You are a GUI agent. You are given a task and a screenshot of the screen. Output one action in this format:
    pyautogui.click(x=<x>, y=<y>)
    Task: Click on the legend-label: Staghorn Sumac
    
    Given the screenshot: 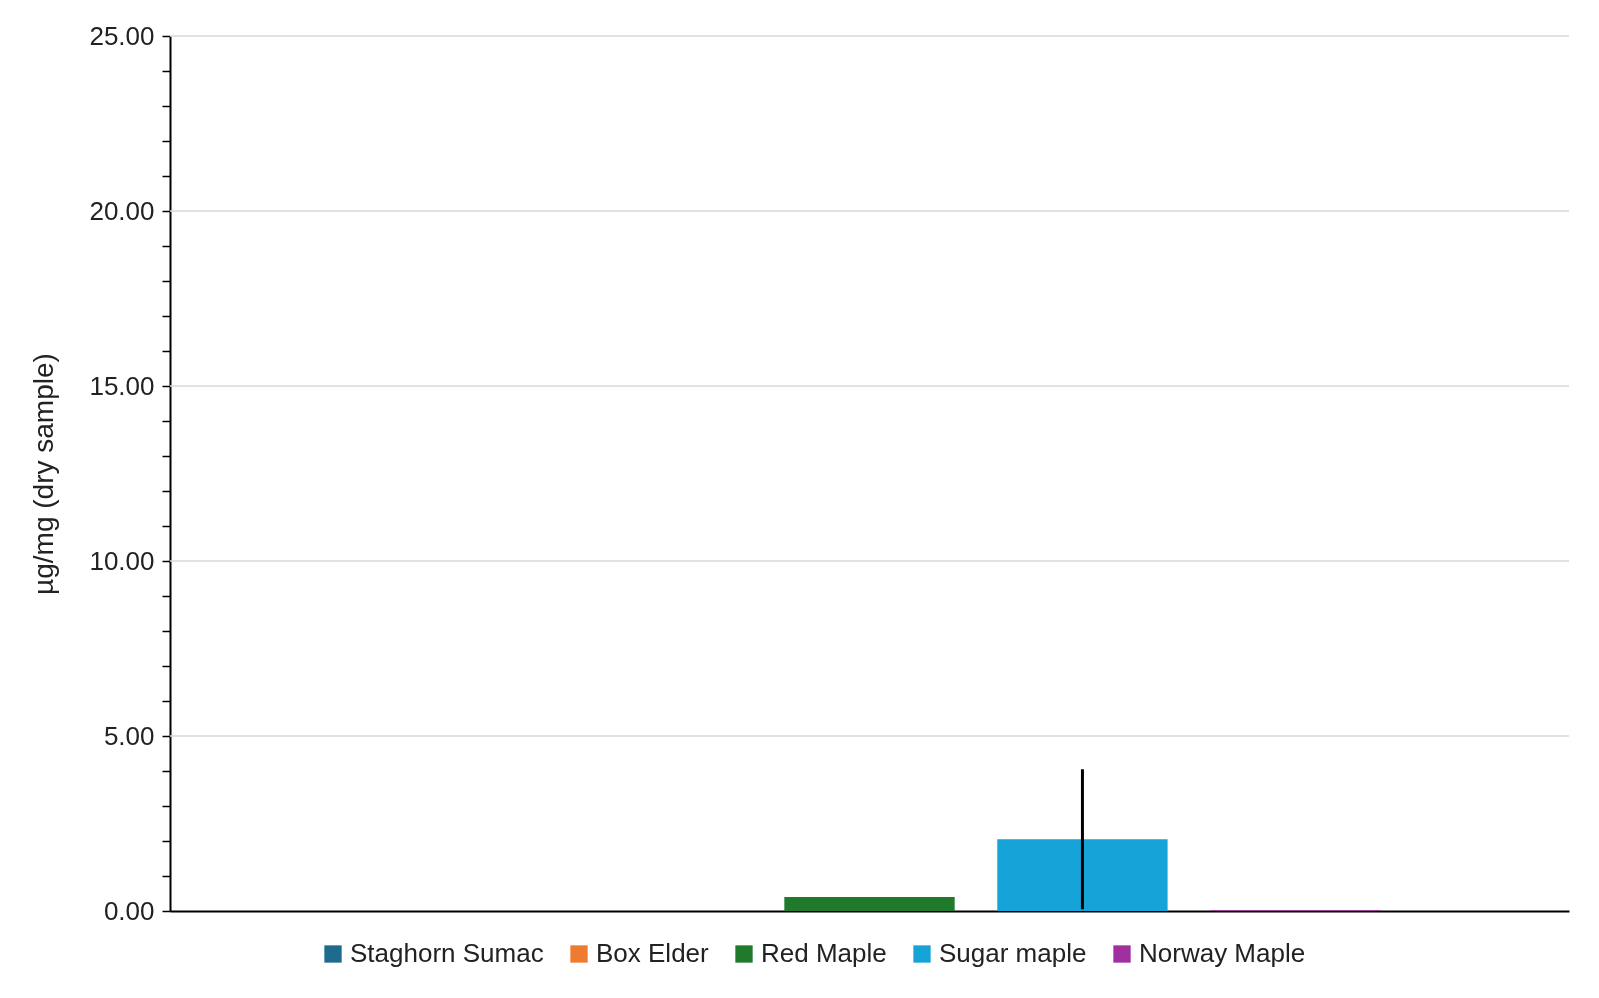 What is the action you would take?
    pyautogui.click(x=447, y=953)
    